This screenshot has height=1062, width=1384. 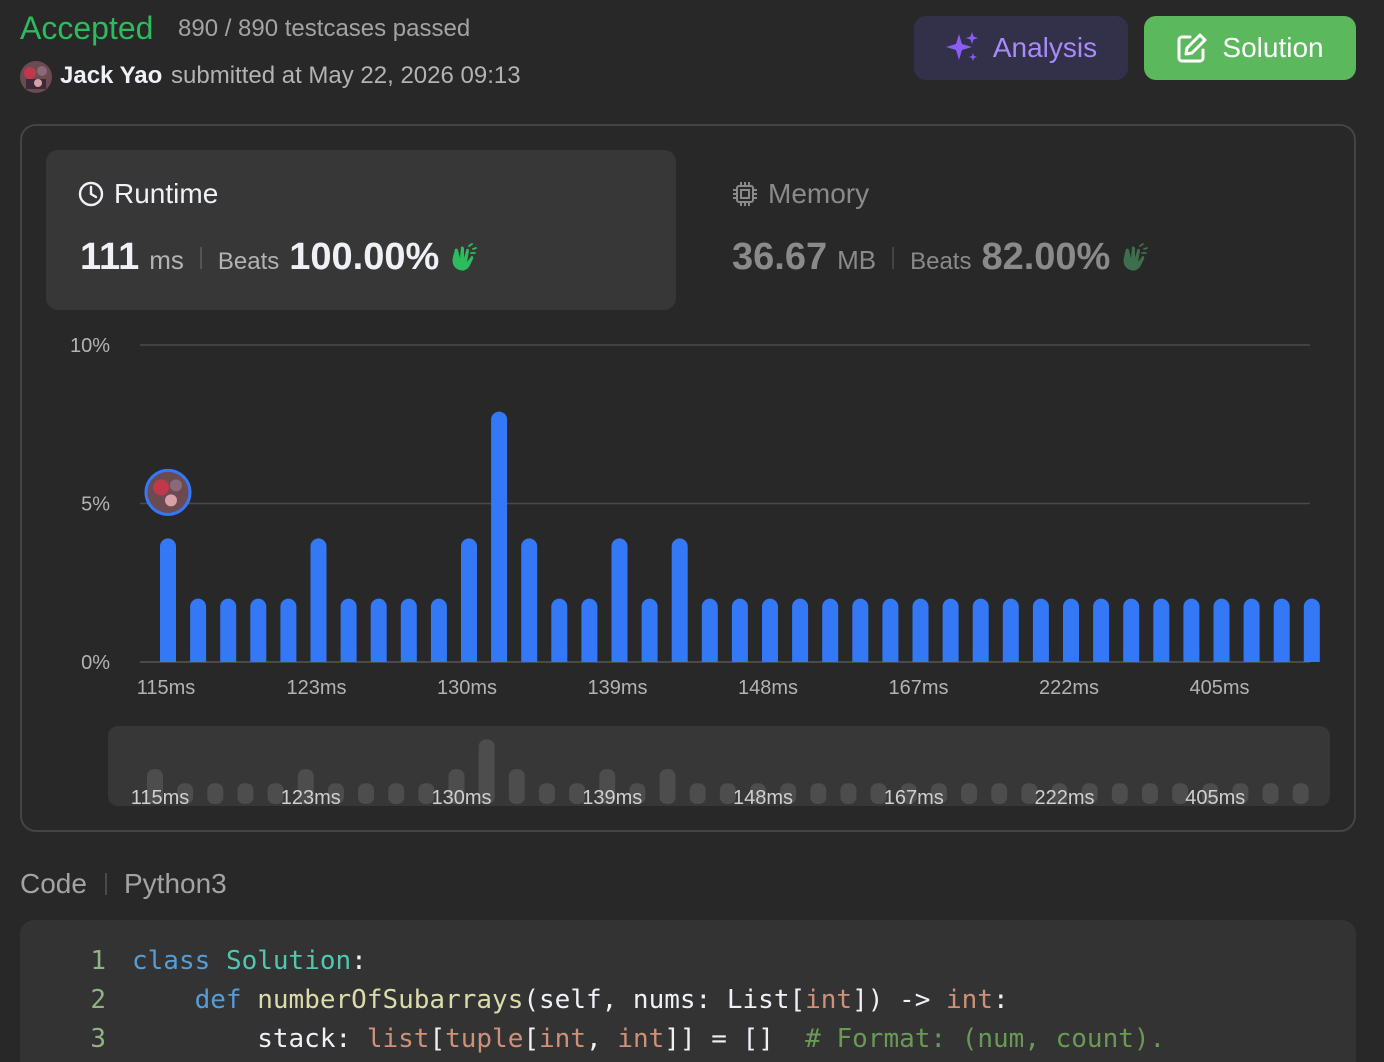 What do you see at coordinates (311, 798) in the screenshot?
I see `mini-x-label: 123ms` at bounding box center [311, 798].